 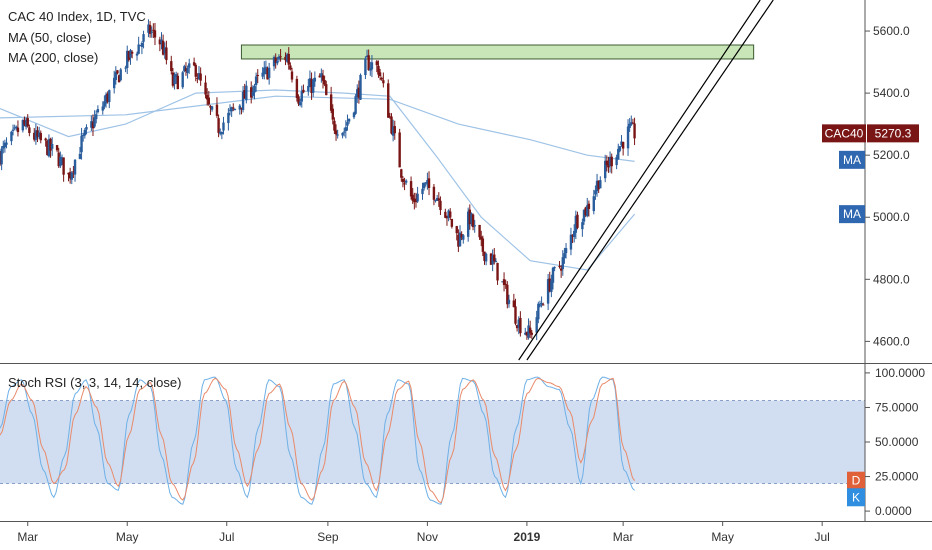 What do you see at coordinates (427, 537) in the screenshot?
I see `time-tick-label: Nov` at bounding box center [427, 537].